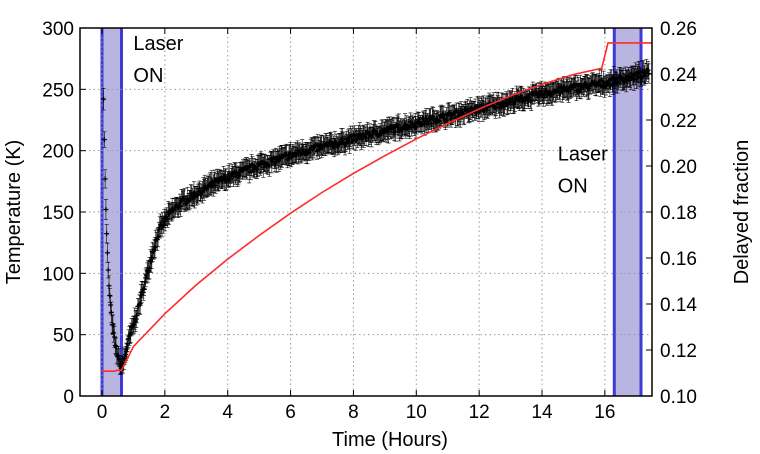 The height and width of the screenshot is (454, 760). Describe the element at coordinates (68, 397) in the screenshot. I see `y-tick-label: 0` at that location.